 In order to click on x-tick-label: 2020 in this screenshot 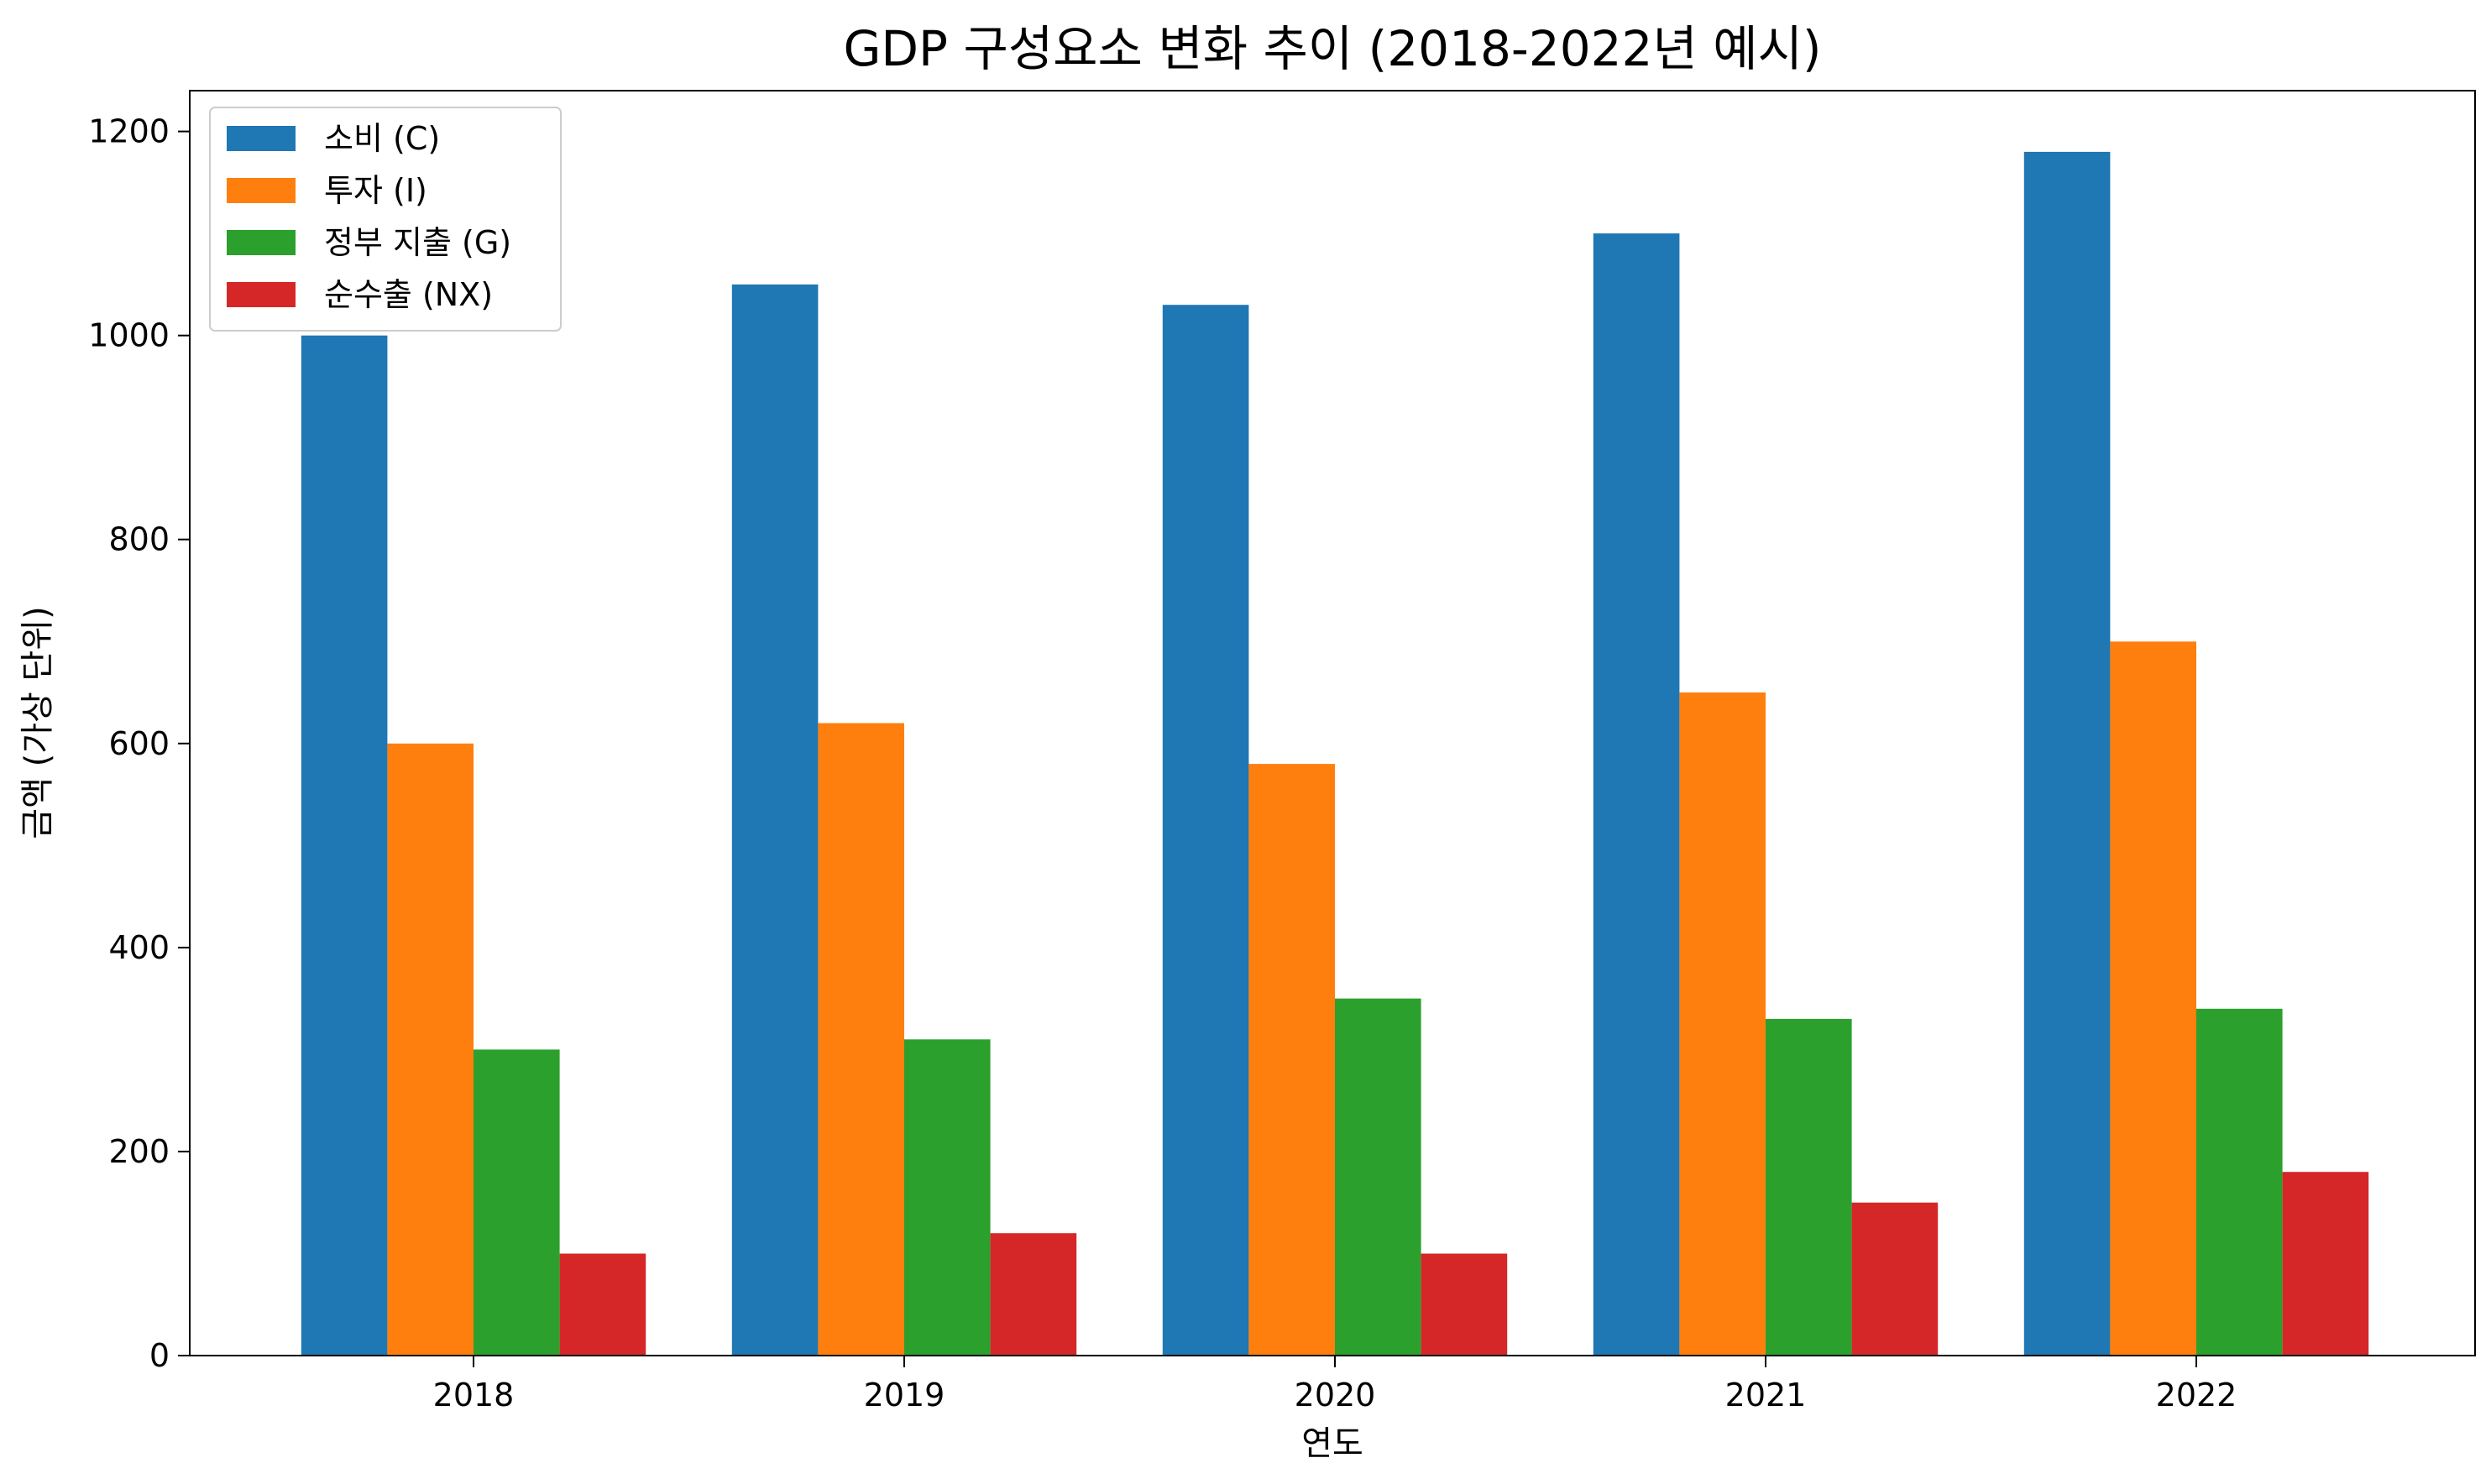, I will do `click(1335, 1395)`.